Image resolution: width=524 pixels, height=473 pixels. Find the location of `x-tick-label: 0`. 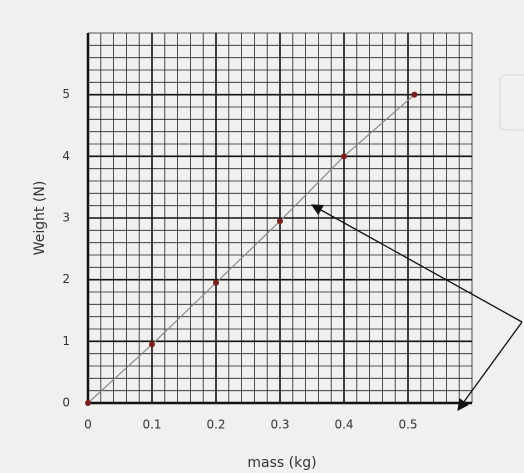

x-tick-label: 0 is located at coordinates (88, 425).